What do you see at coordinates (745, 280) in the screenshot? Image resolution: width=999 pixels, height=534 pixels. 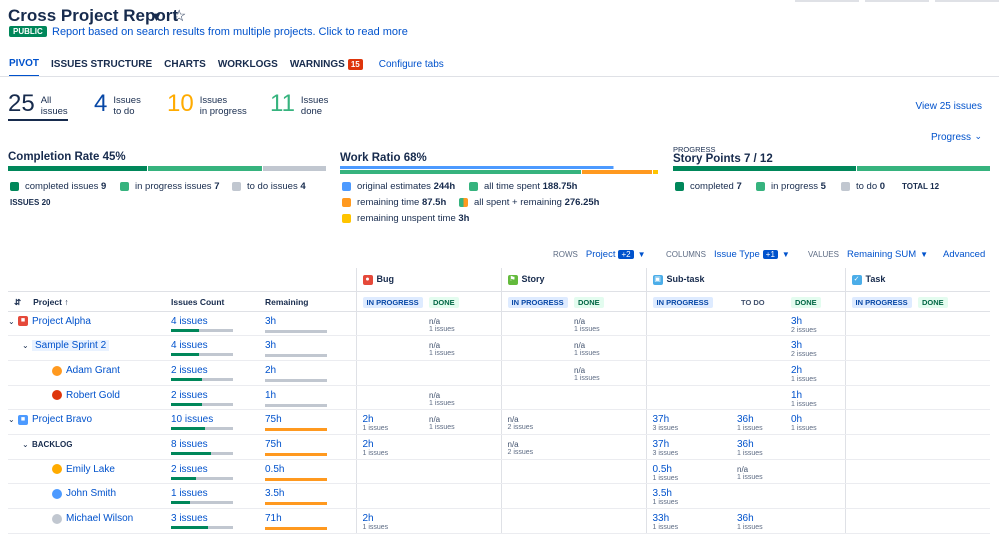 I see `col-header-subtask: ▣ Sub-task` at bounding box center [745, 280].